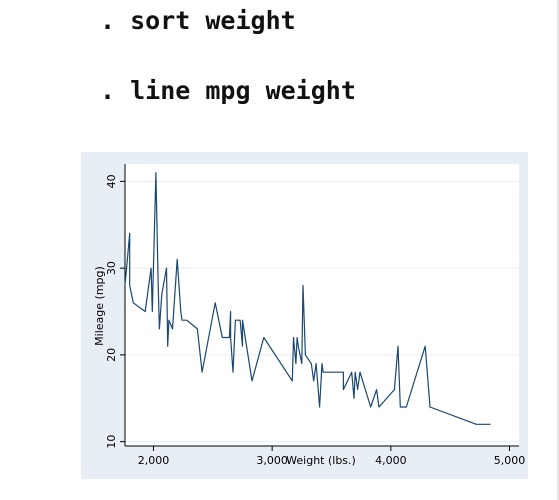 The image size is (559, 500). What do you see at coordinates (111, 268) in the screenshot?
I see `y-tick-label-30: 30` at bounding box center [111, 268].